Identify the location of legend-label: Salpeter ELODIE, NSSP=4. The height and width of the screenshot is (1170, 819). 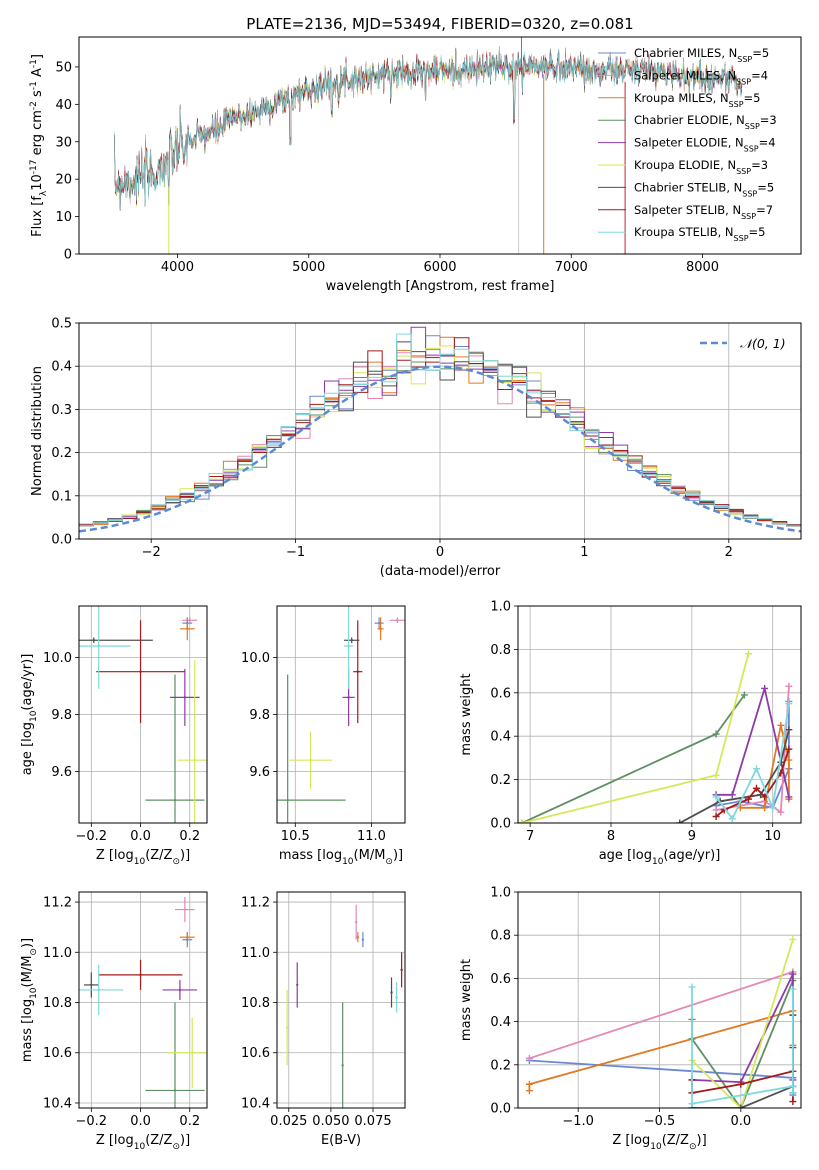
(705, 145).